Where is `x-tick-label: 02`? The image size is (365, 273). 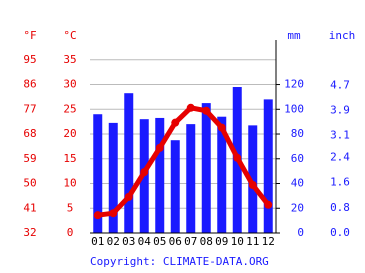 x-tick-label: 02 is located at coordinates (113, 241).